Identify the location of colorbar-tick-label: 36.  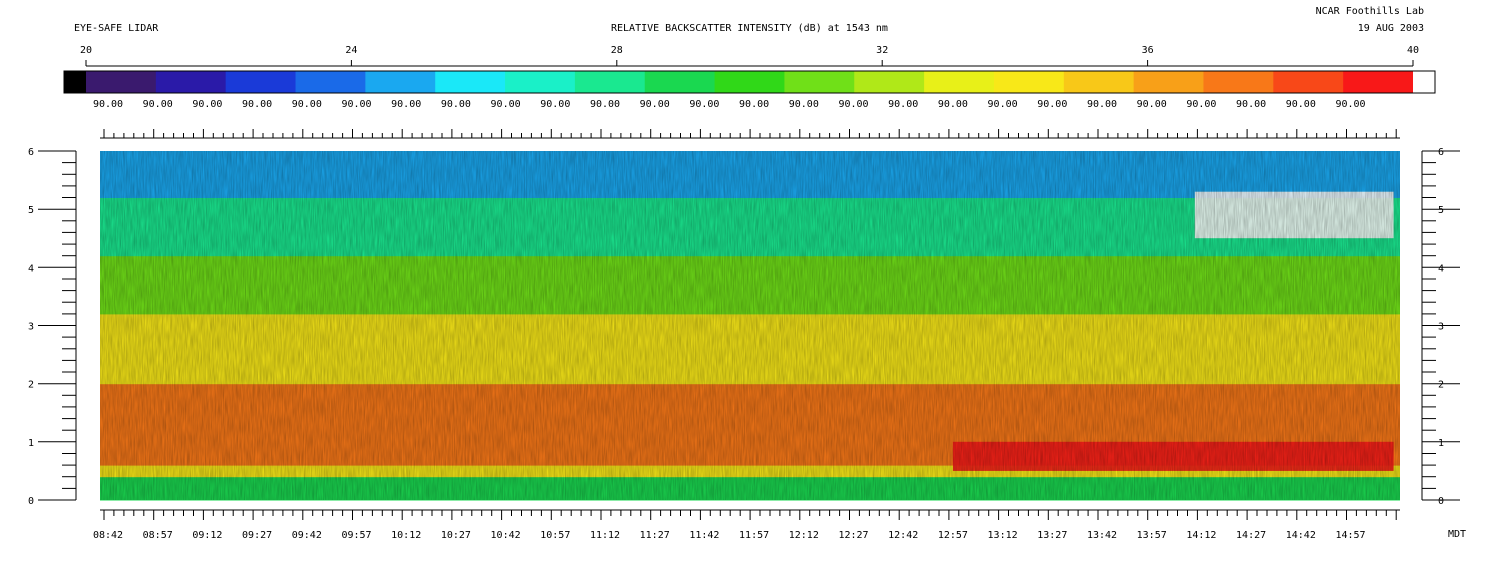
(1148, 50).